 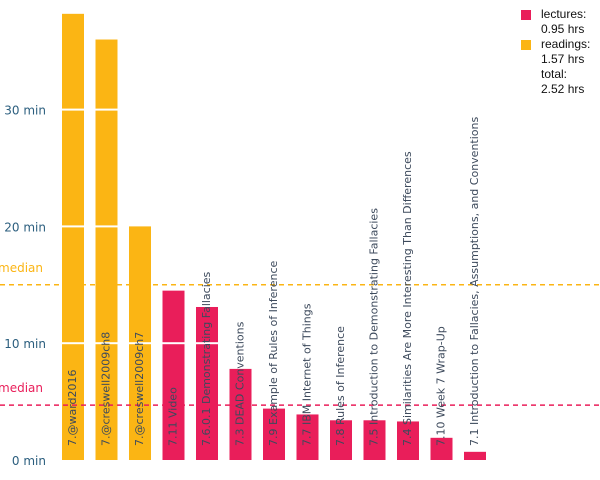 What do you see at coordinates (173, 416) in the screenshot?
I see `bar-label: 7.11 Video` at bounding box center [173, 416].